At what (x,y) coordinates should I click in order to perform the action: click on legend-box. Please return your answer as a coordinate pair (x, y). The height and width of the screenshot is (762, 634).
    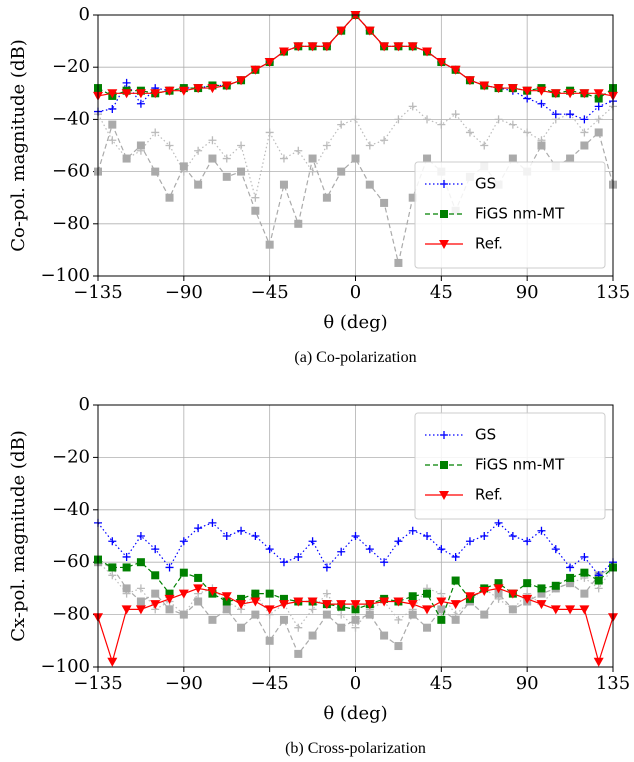
    Looking at the image, I should click on (510, 466).